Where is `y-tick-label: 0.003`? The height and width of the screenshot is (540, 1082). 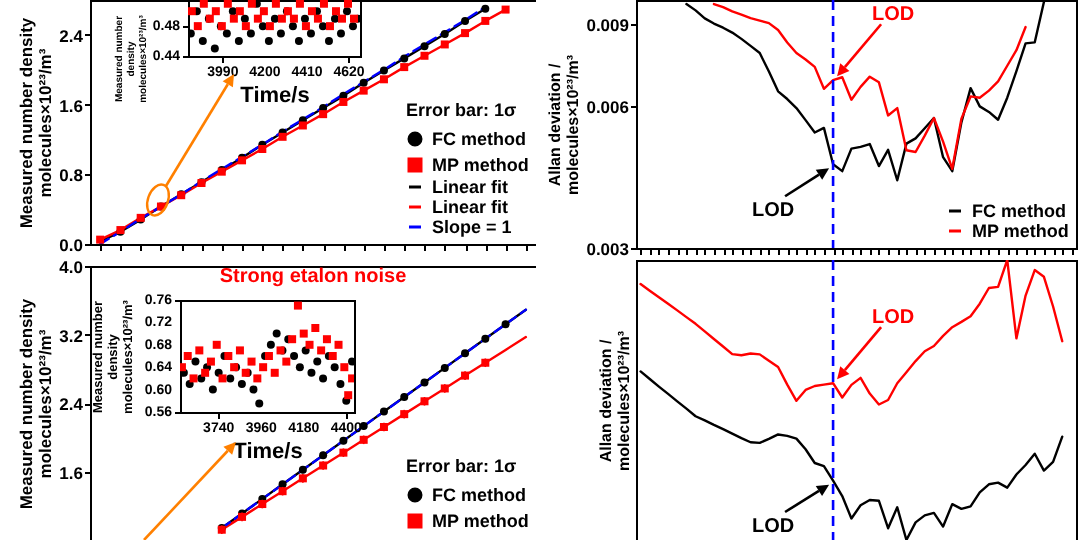
y-tick-label: 0.003 is located at coordinates (608, 249).